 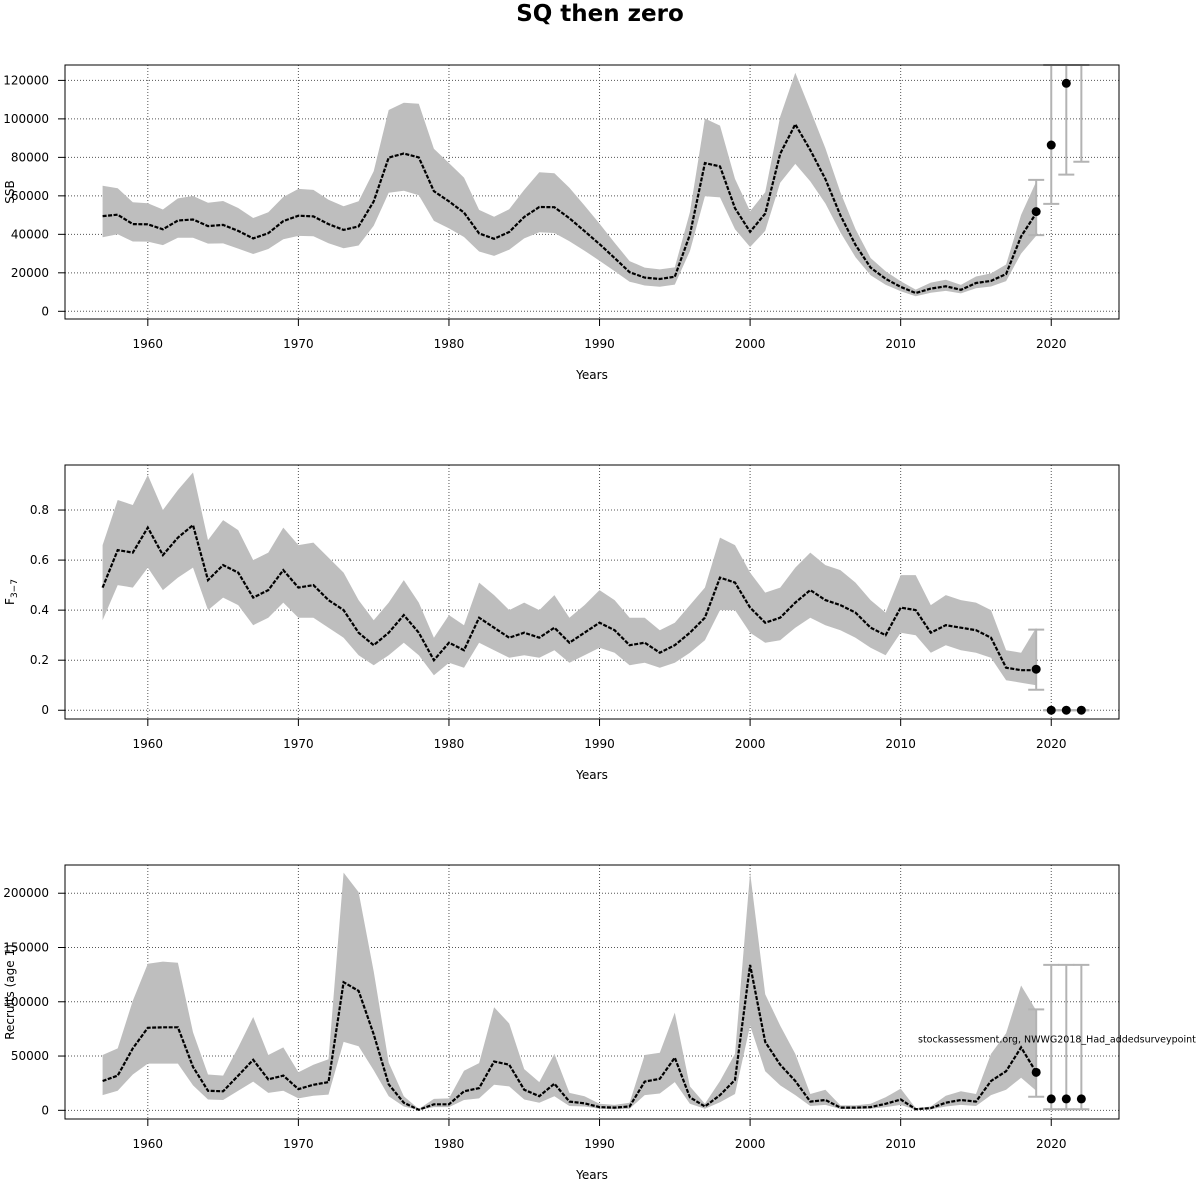 What do you see at coordinates (39, 560) in the screenshot?
I see `y-tick-label: 0.6` at bounding box center [39, 560].